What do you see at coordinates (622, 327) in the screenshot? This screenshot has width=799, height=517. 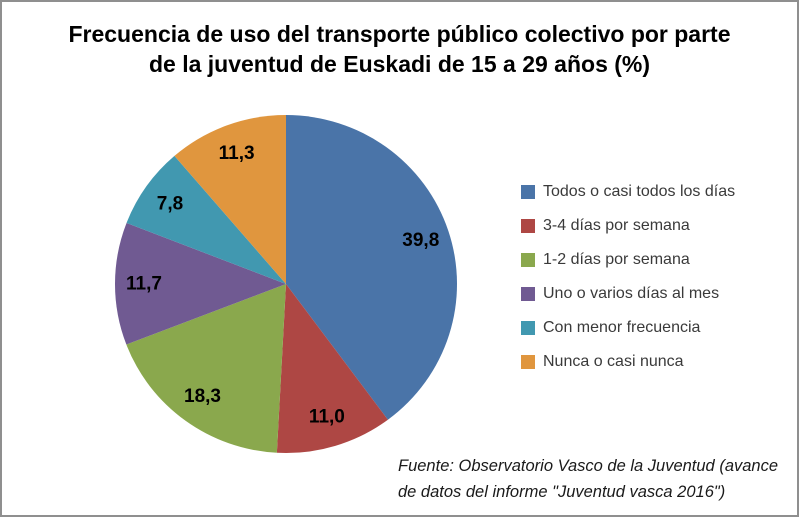 I see `legend-label: Con menor frecuencia` at bounding box center [622, 327].